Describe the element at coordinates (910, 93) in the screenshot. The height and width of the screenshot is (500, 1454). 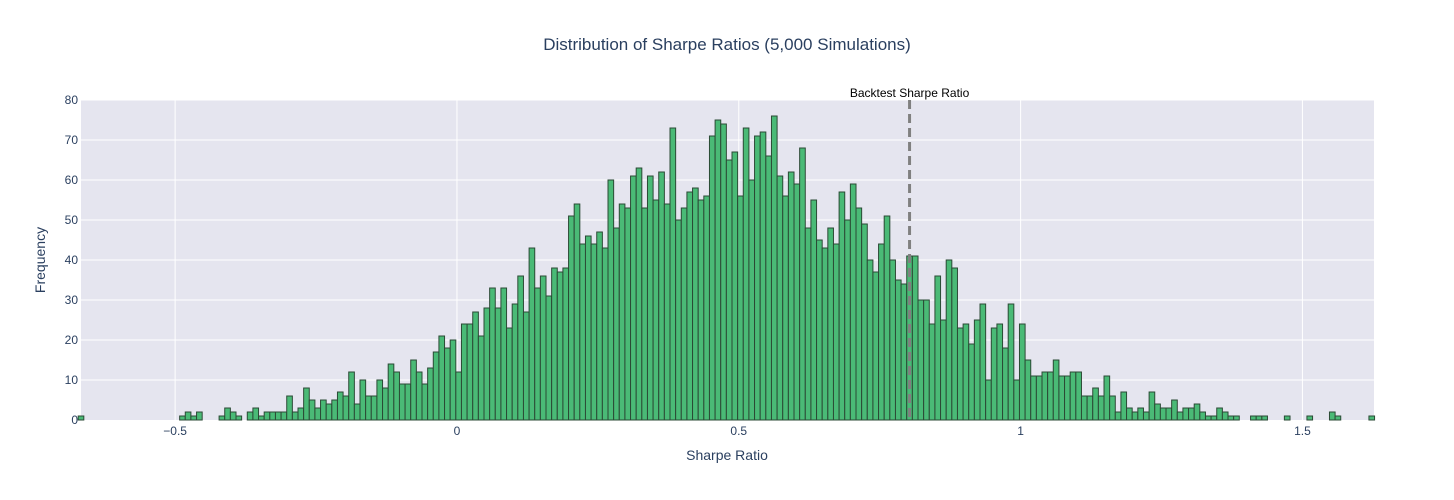
I see `backtest-sharpe-label: Backtest Sharpe Ratio` at that location.